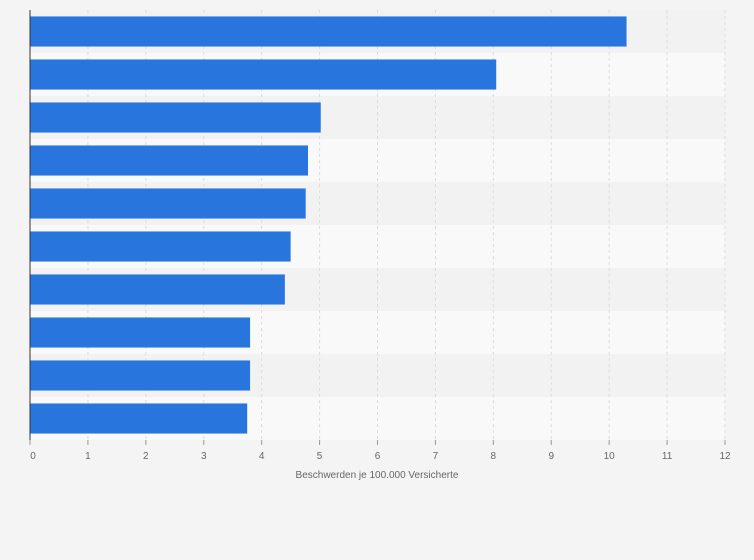 The width and height of the screenshot is (754, 560). Describe the element at coordinates (610, 456) in the screenshot. I see `x-tick-label: 10` at that location.